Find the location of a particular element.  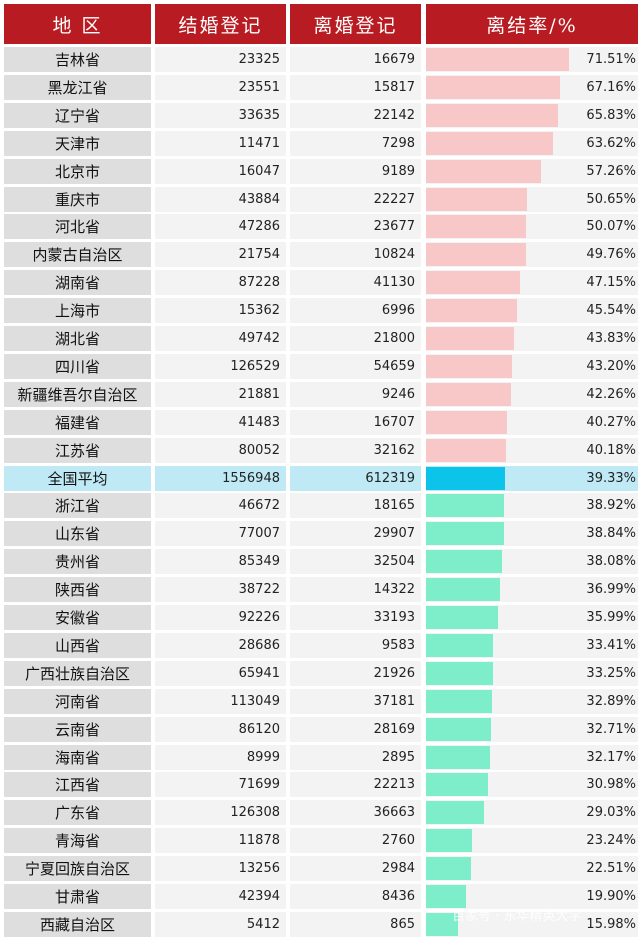

marriage-cell: 16047 is located at coordinates (220, 171).